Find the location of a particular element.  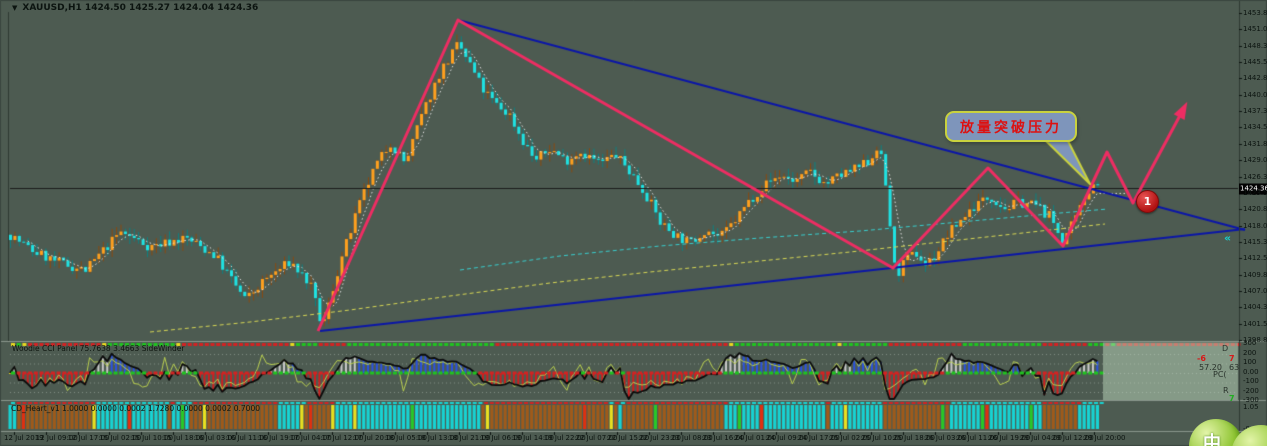

price-axis-label: 1437.30 is located at coordinates (1255, 111).